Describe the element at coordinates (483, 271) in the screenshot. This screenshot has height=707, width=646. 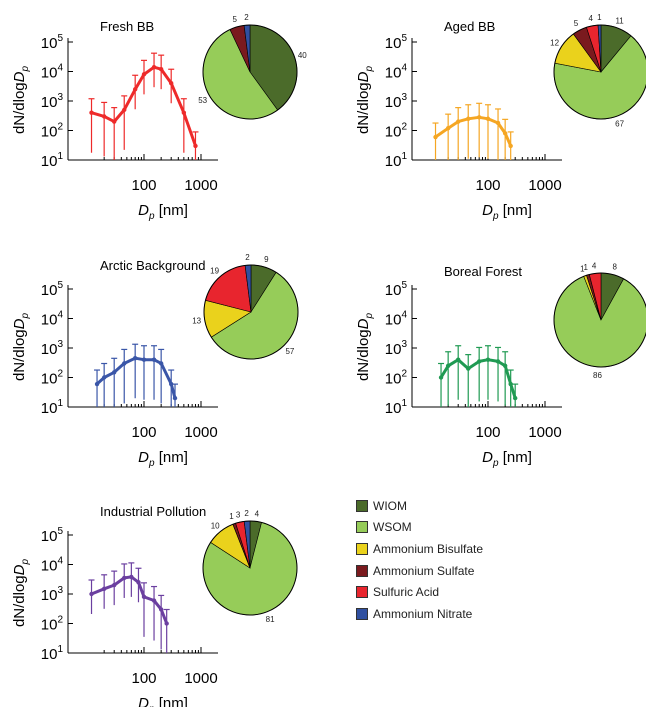
I see `panel-title: Boreal Forest` at that location.